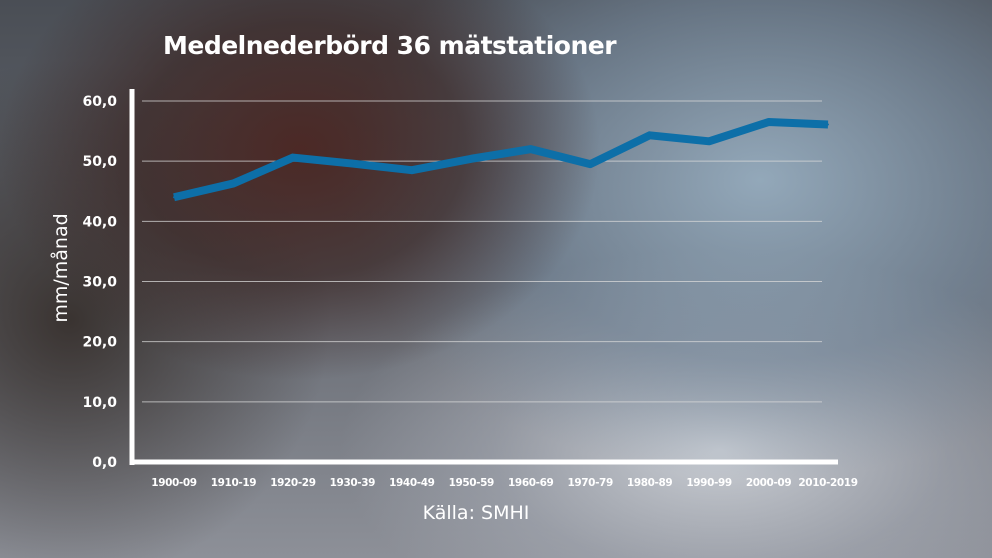 This screenshot has height=558, width=992. What do you see at coordinates (99, 102) in the screenshot?
I see `y-tick-label: 60,0` at bounding box center [99, 102].